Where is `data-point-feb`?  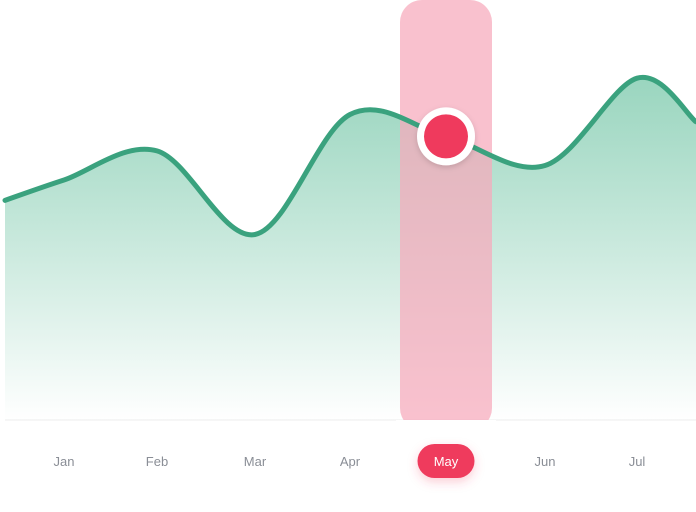 data-point-feb is located at coordinates (157, 151).